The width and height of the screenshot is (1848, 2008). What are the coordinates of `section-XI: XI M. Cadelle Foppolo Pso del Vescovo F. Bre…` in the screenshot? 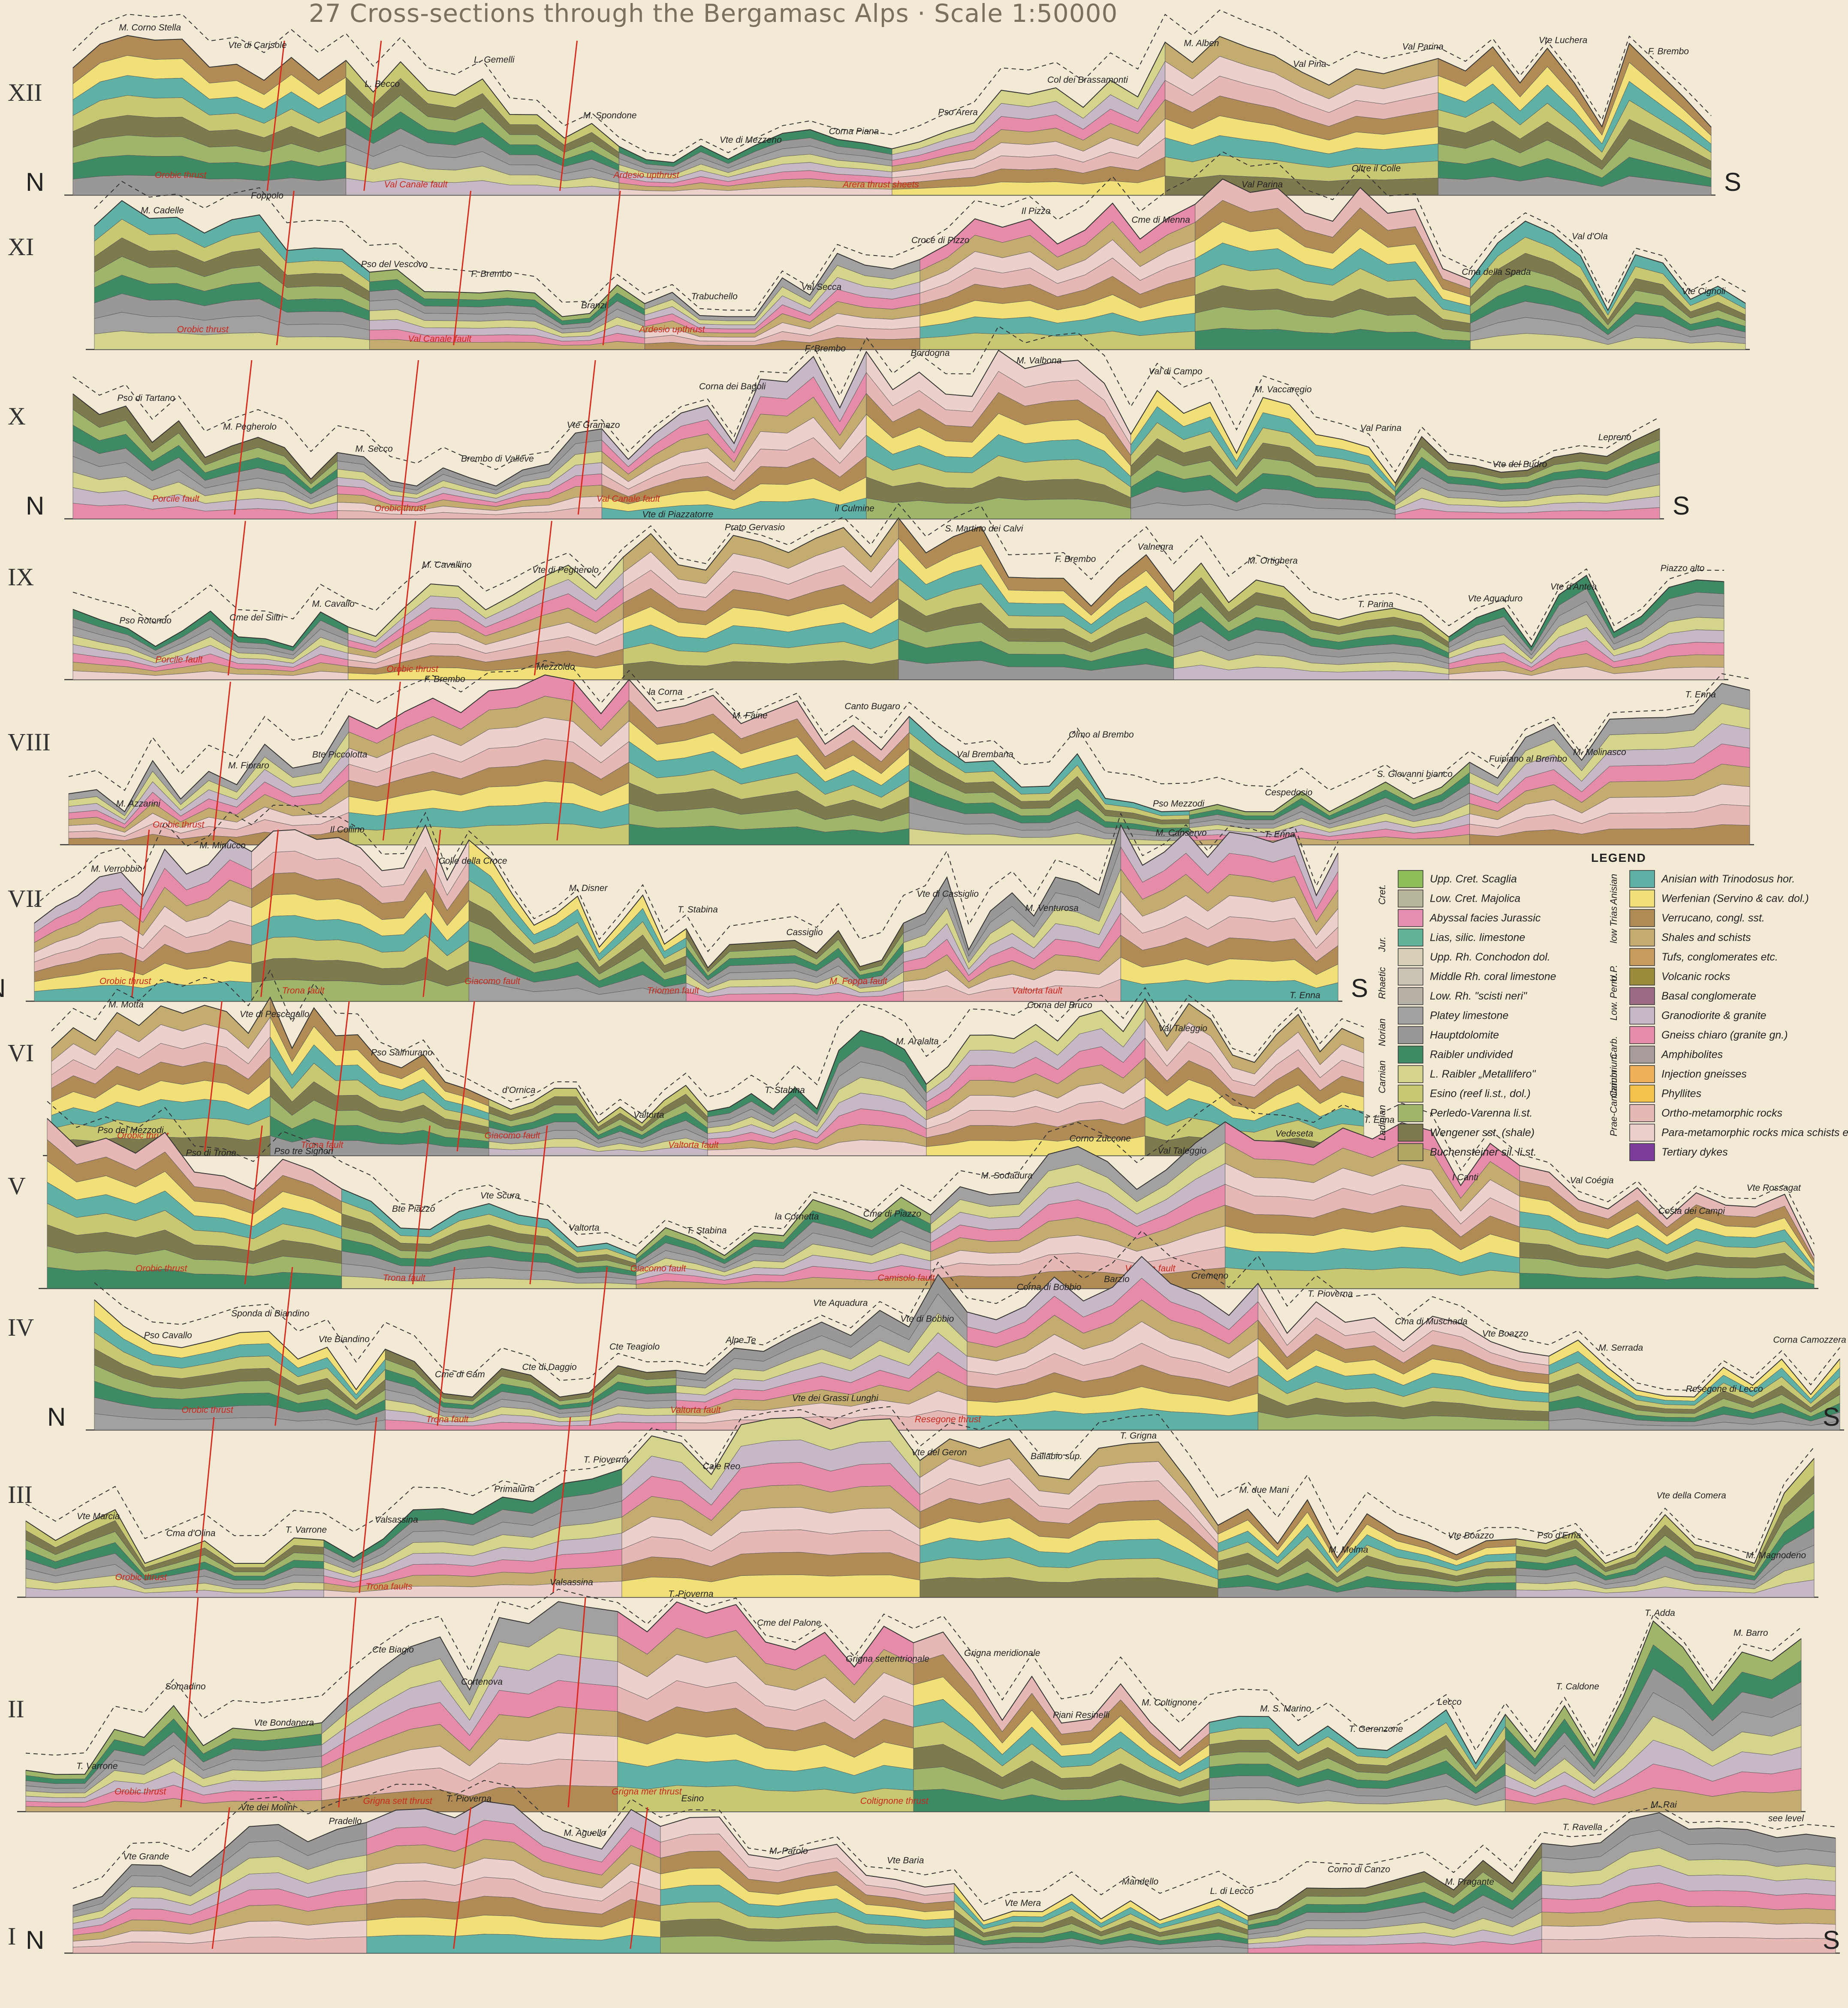 It's located at (879, 250).